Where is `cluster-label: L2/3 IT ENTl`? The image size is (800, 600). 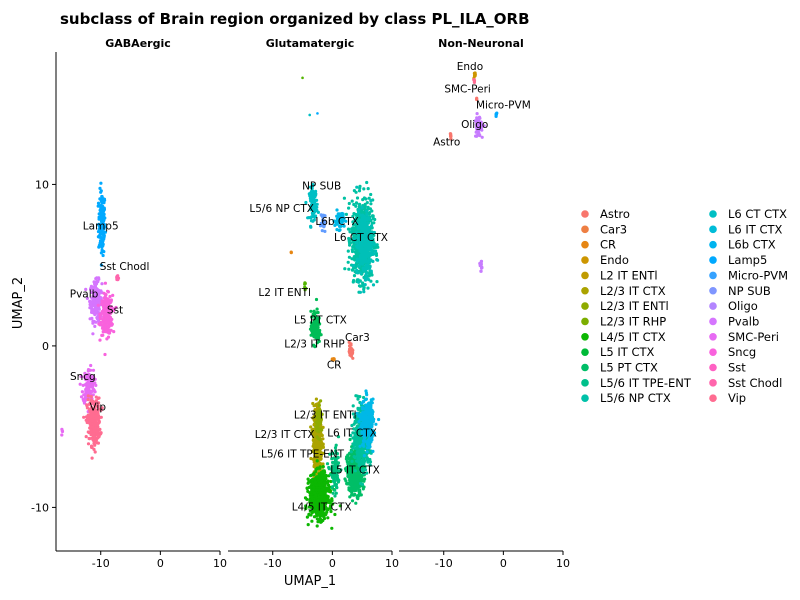 cluster-label: L2/3 IT ENTl is located at coordinates (325, 416).